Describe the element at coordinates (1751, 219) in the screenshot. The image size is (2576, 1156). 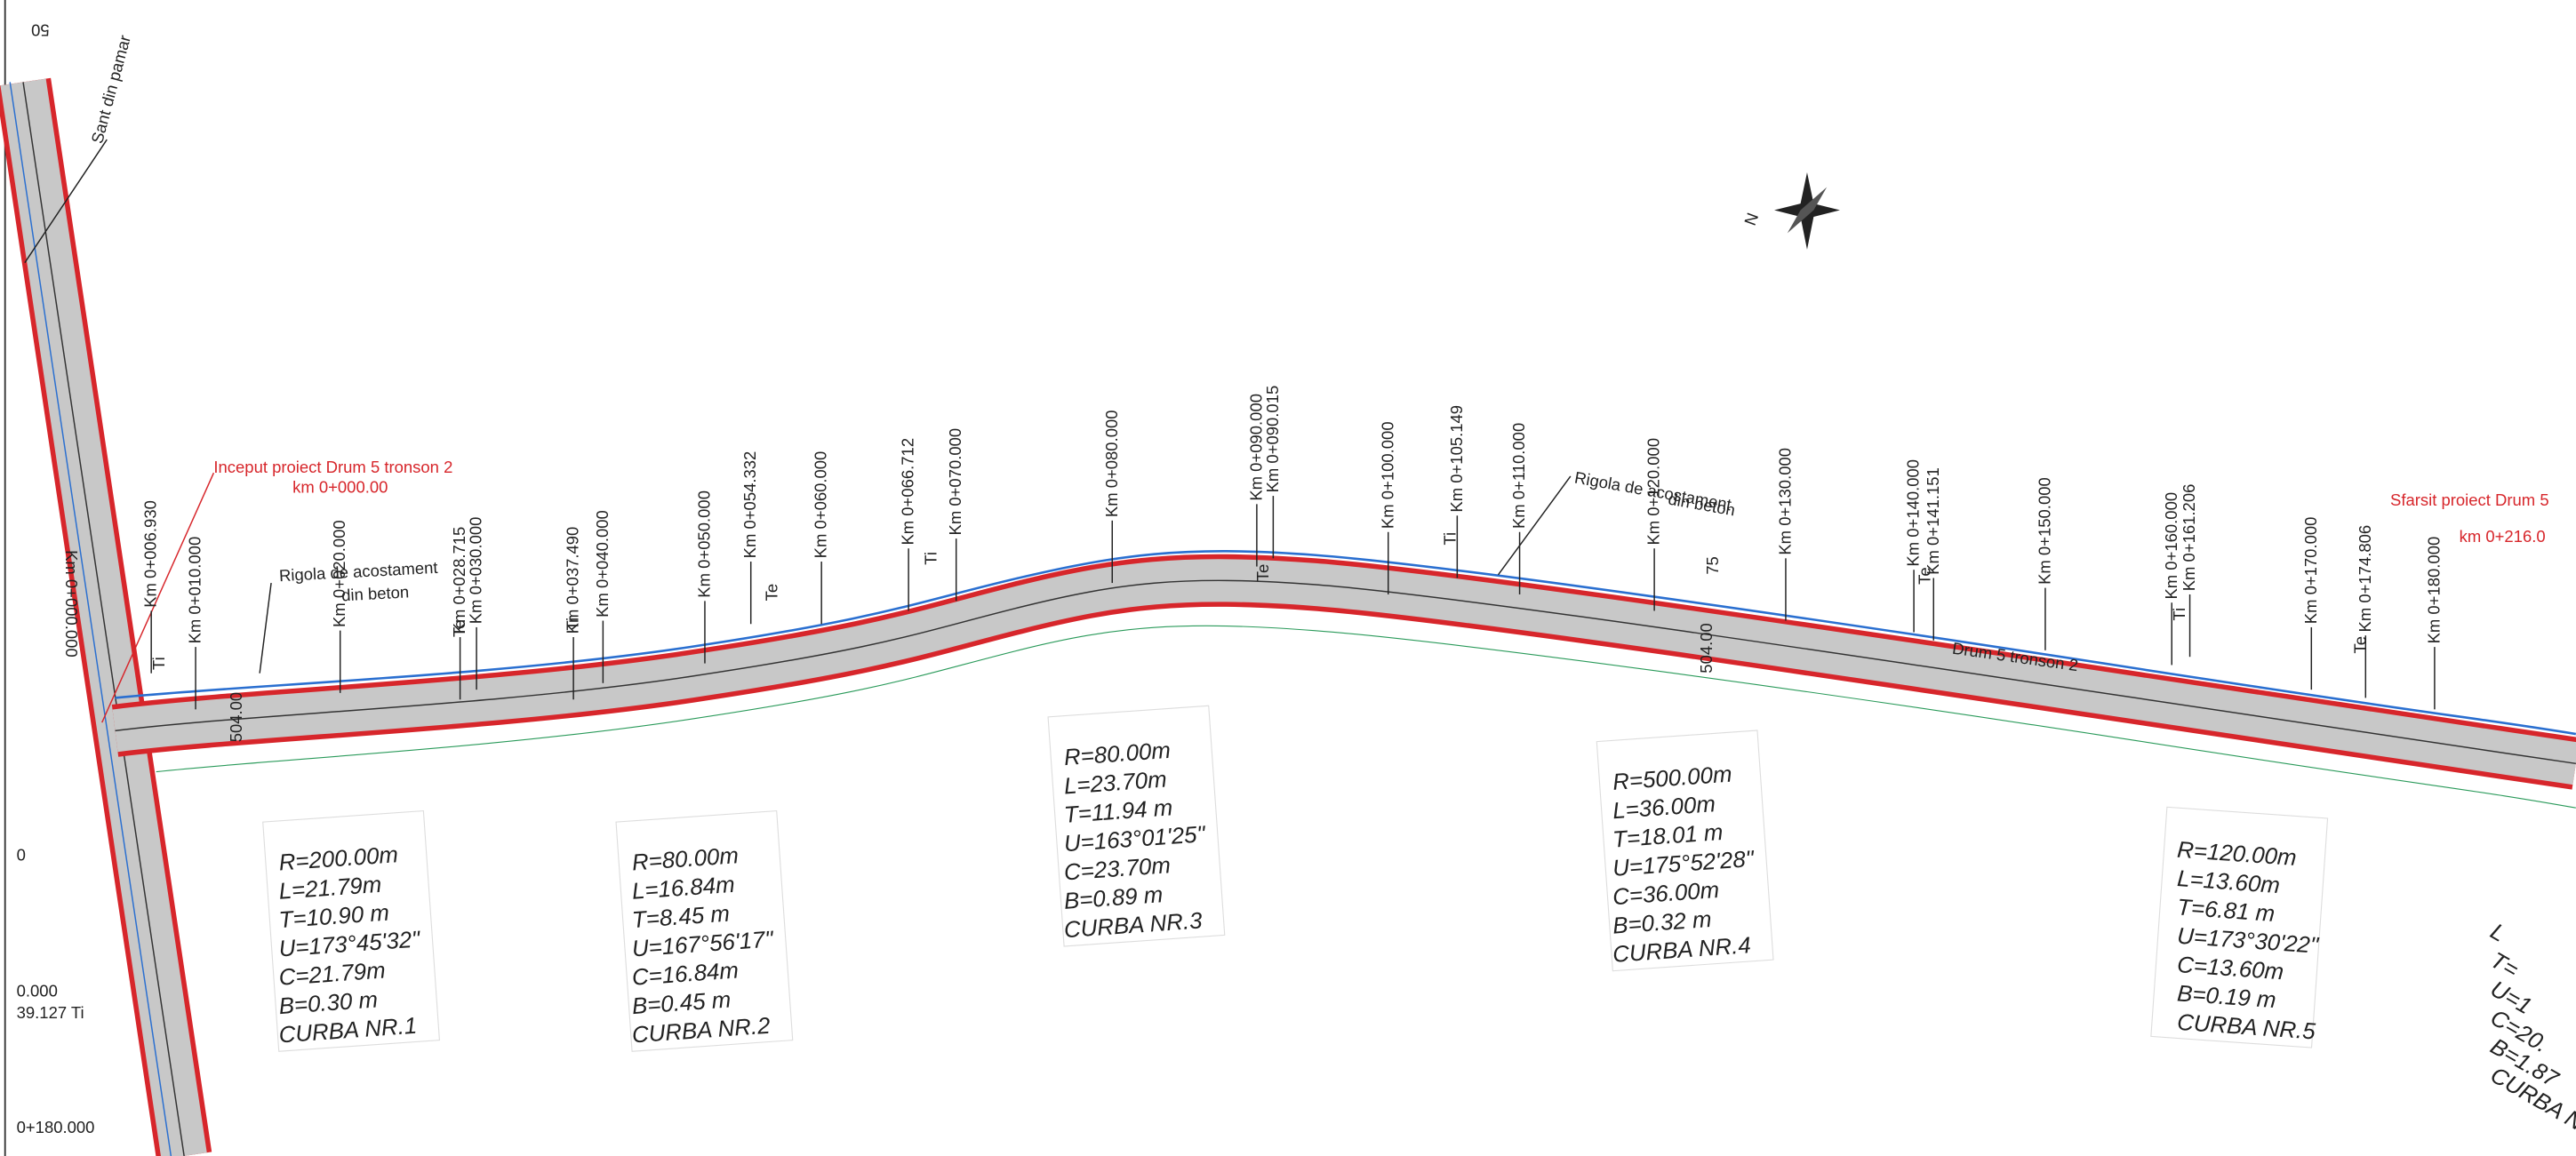
I see `north-label: N` at that location.